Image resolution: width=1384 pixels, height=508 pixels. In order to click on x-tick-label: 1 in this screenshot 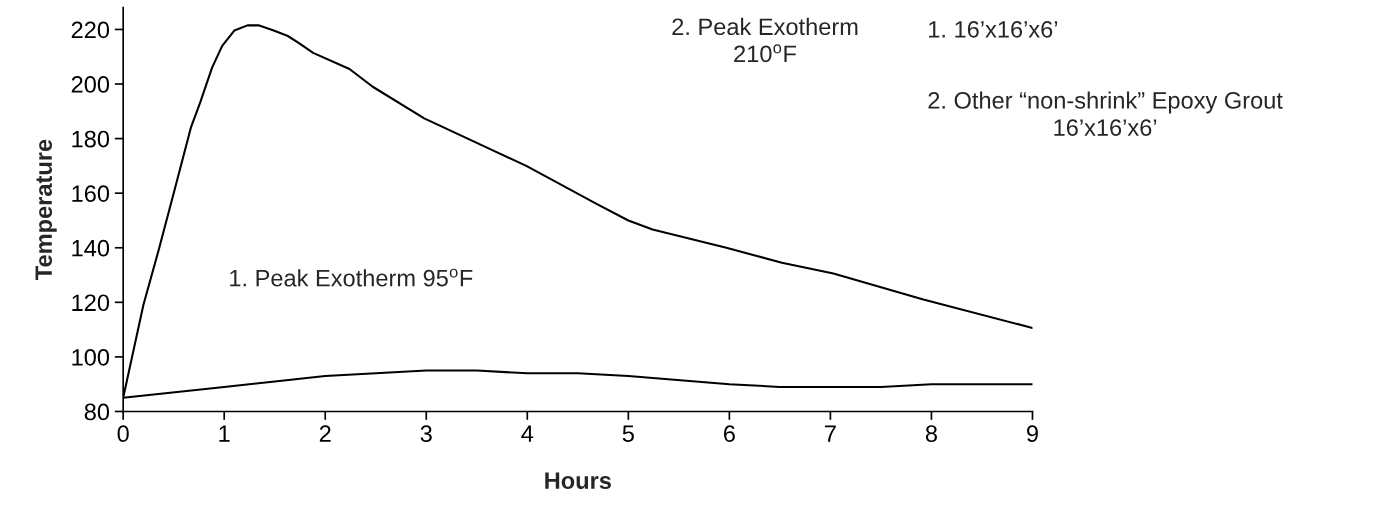, I will do `click(224, 433)`.